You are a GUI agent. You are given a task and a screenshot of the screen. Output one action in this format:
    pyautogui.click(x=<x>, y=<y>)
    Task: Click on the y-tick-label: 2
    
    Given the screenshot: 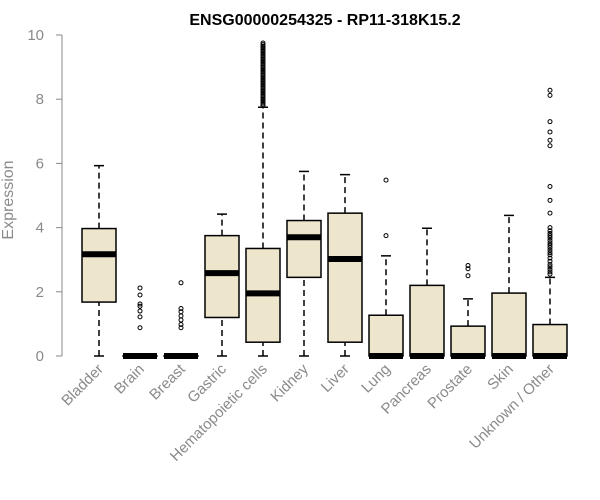 What is the action you would take?
    pyautogui.click(x=40, y=292)
    